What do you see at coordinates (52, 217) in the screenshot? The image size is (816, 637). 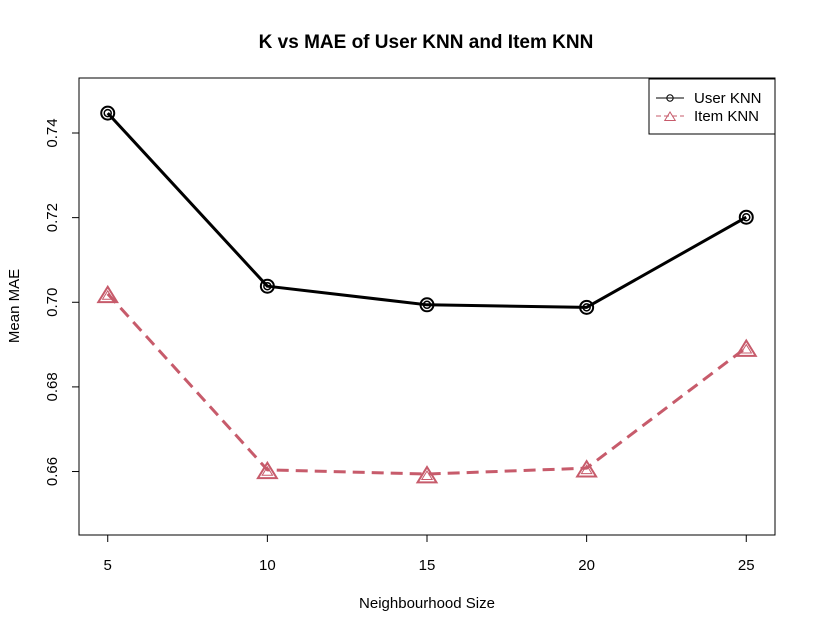 I see `y-tick-label: 0.72` at bounding box center [52, 217].